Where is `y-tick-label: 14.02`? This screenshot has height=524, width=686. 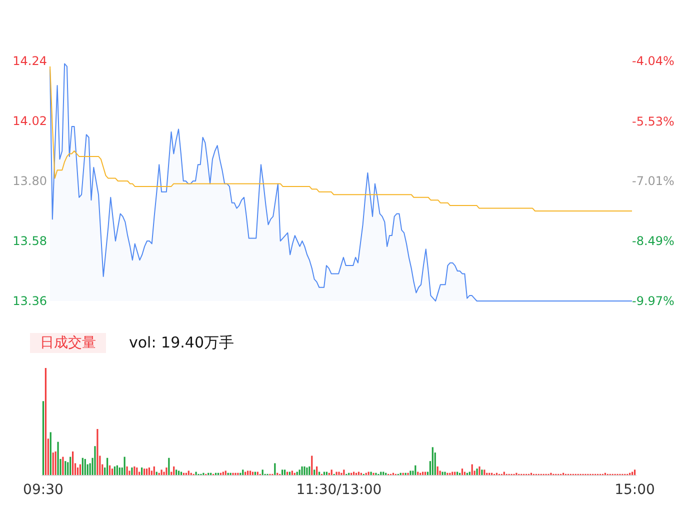 y-tick-label: 14.02 is located at coordinates (29, 121).